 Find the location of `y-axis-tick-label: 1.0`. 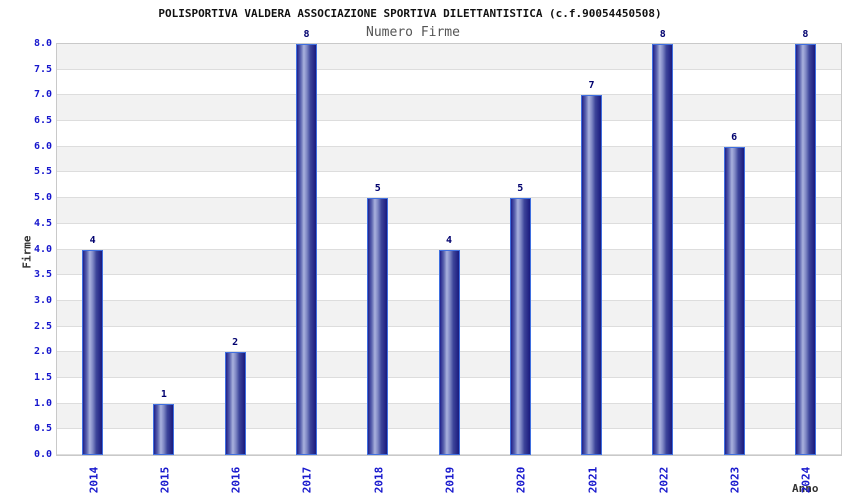

y-axis-tick-label: 1.0 is located at coordinates (42, 403).